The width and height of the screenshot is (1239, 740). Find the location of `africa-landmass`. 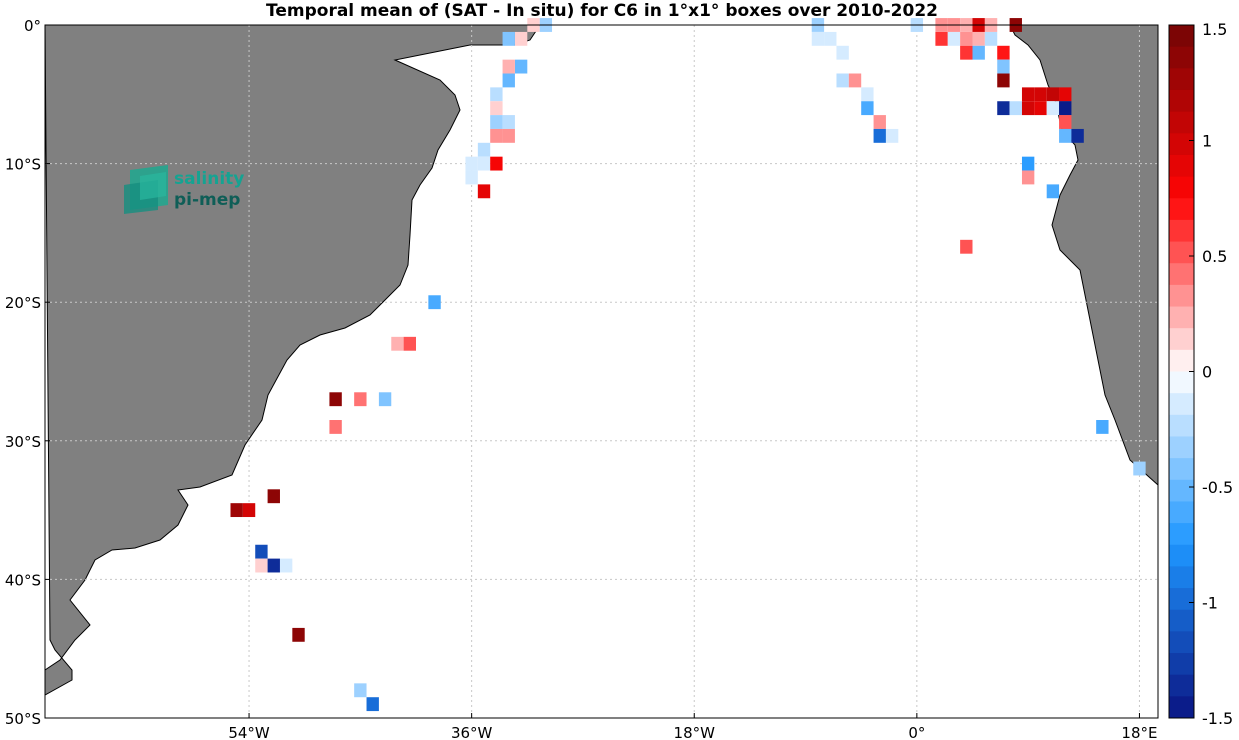

africa-landmass is located at coordinates (1084, 255).